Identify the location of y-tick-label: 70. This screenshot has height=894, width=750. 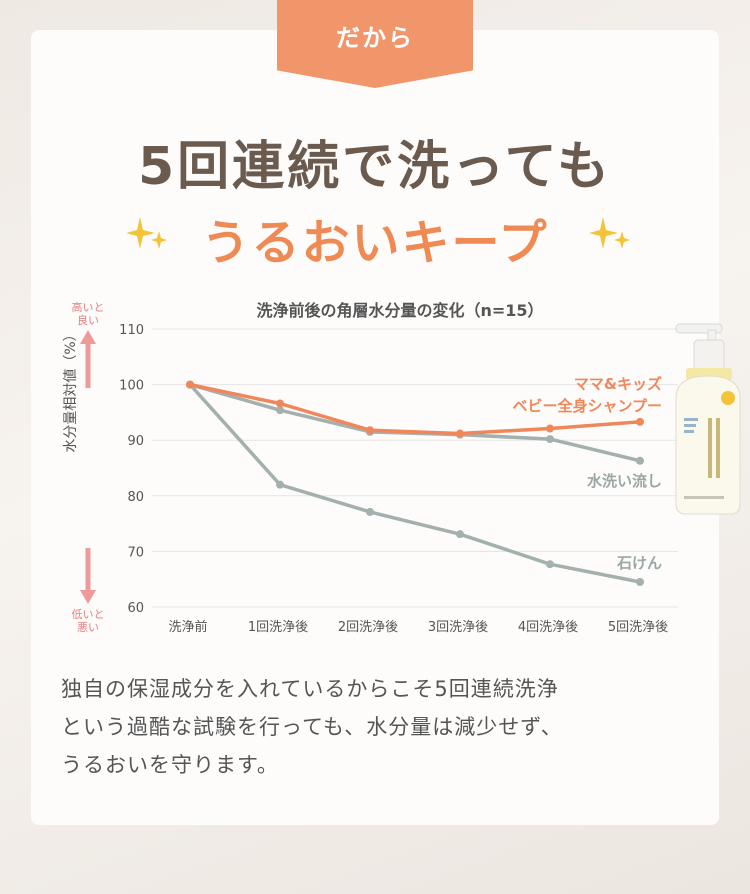
(135, 552).